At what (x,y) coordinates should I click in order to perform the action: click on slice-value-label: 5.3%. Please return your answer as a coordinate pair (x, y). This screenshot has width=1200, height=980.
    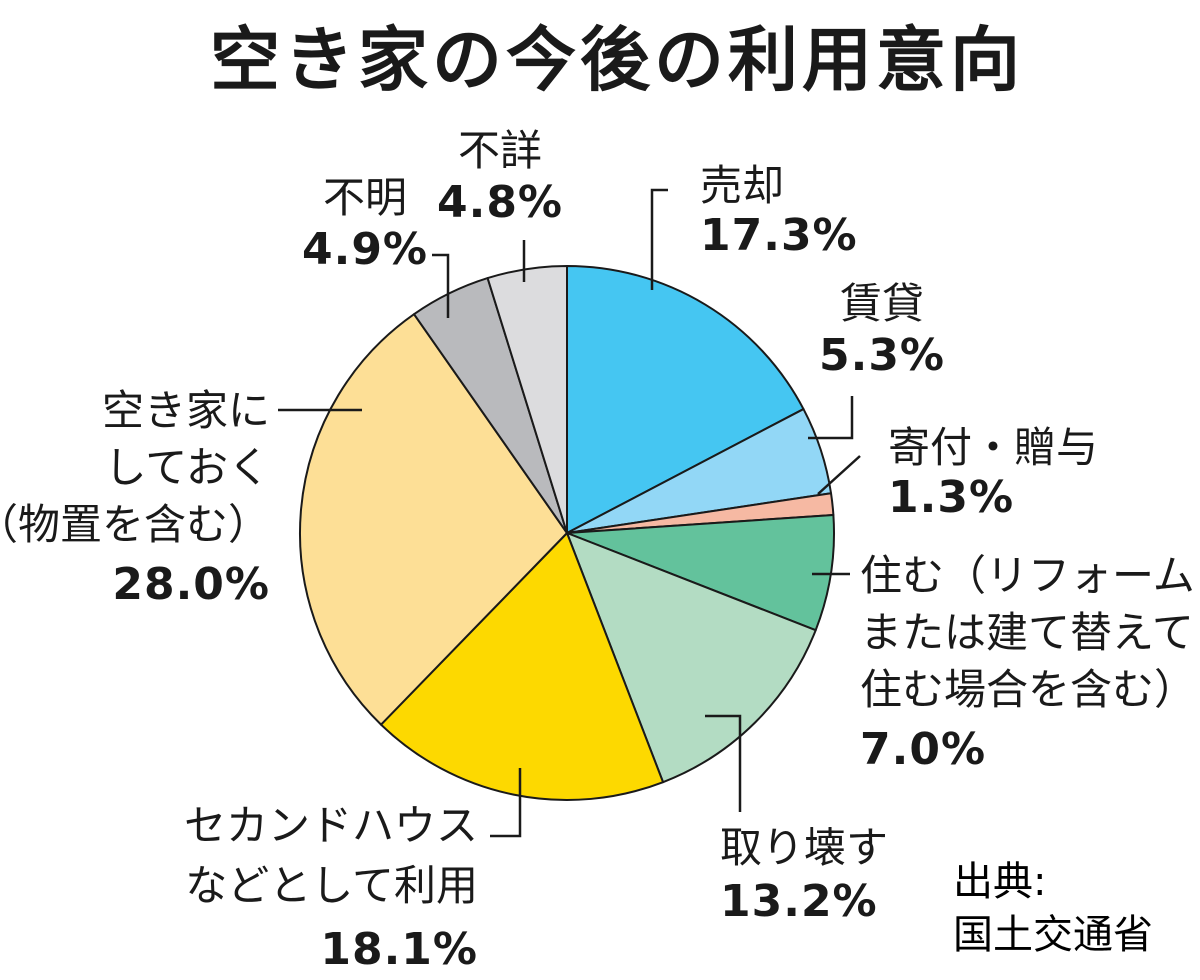
    Looking at the image, I should click on (882, 355).